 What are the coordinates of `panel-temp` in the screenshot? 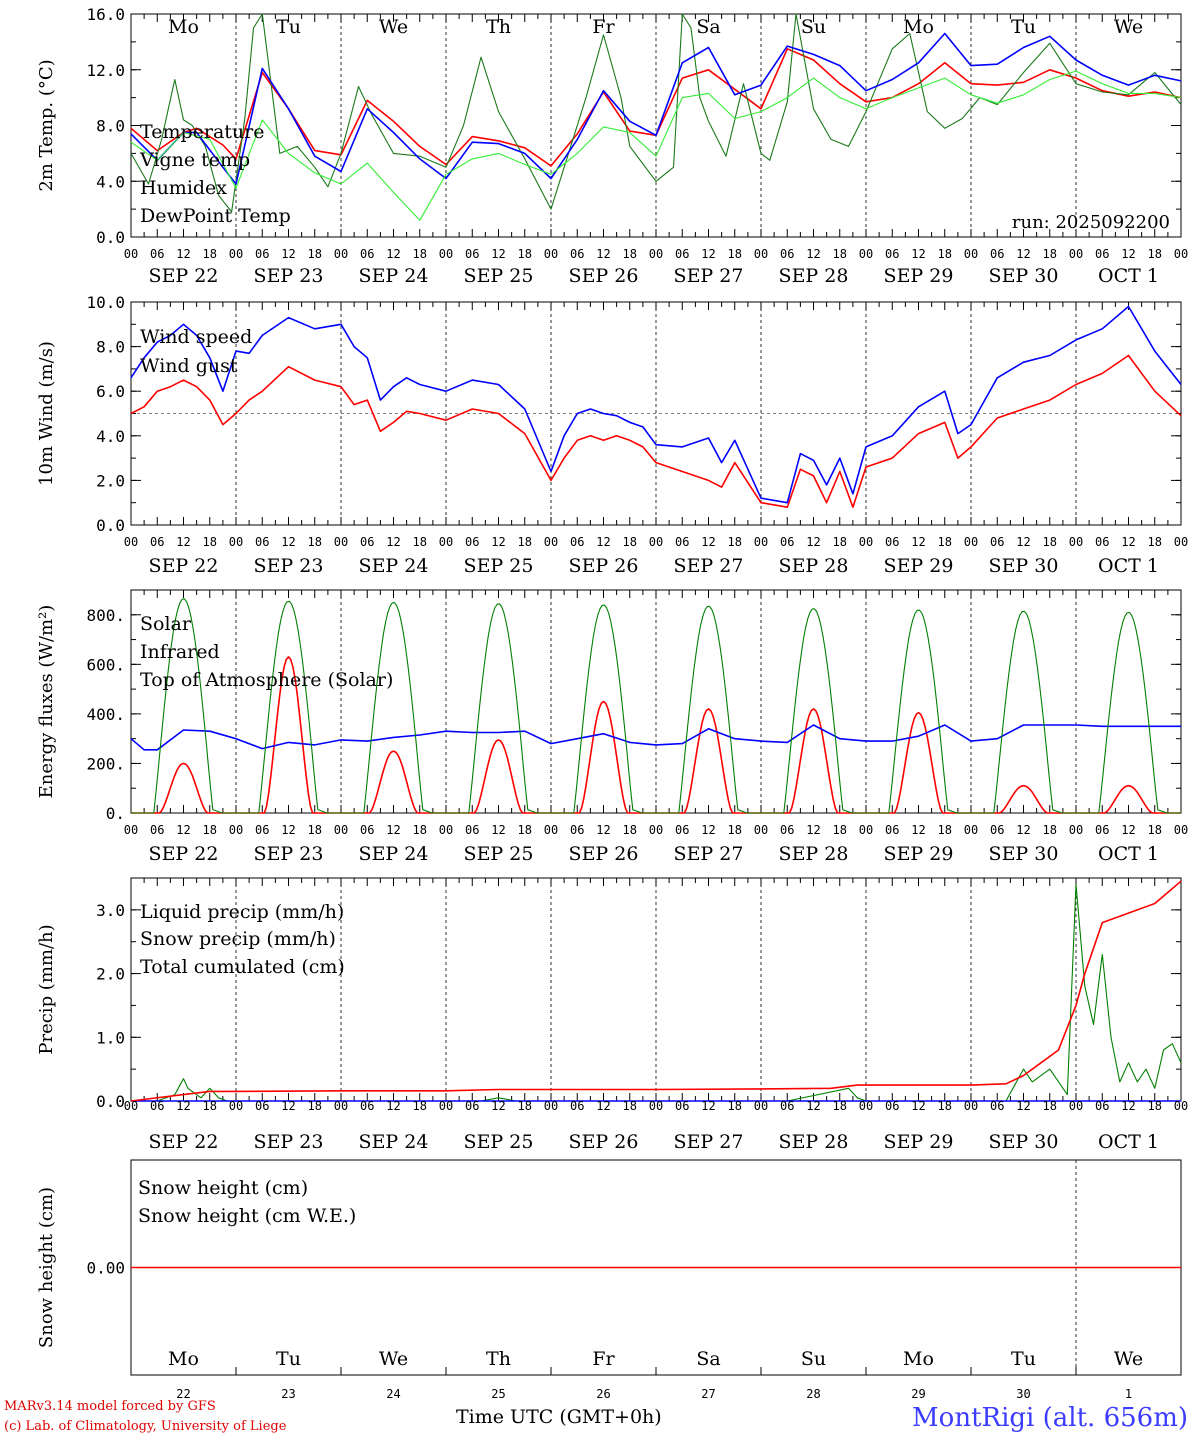 It's located at (656, 125).